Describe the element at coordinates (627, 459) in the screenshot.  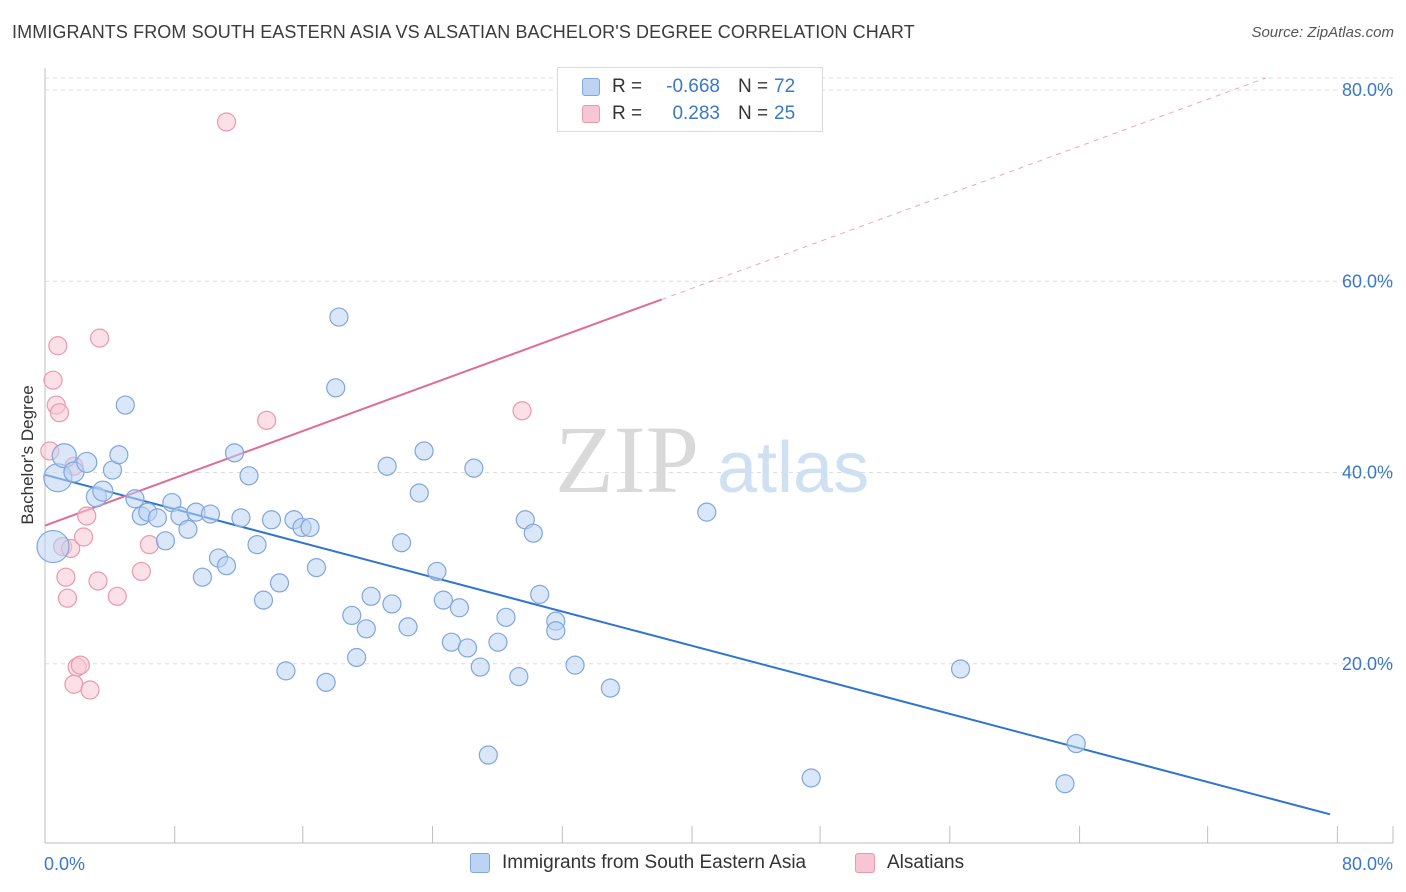
I see `watermark-zip: ZIP` at that location.